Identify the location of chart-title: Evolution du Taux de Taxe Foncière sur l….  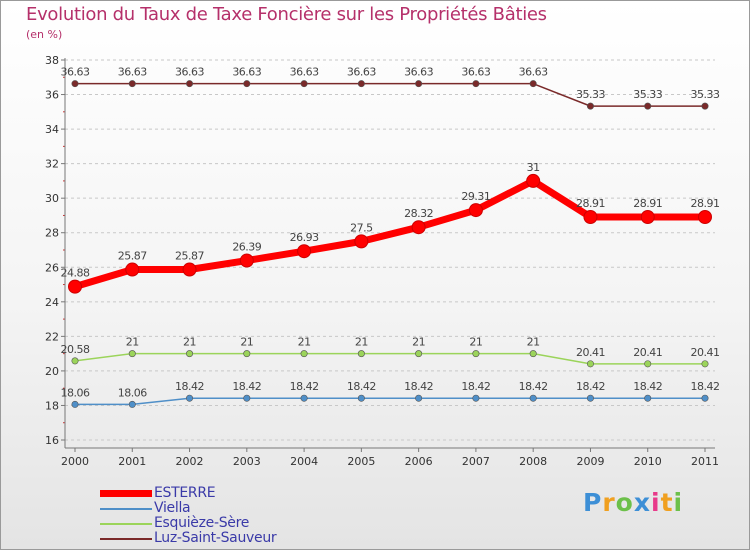
(286, 14).